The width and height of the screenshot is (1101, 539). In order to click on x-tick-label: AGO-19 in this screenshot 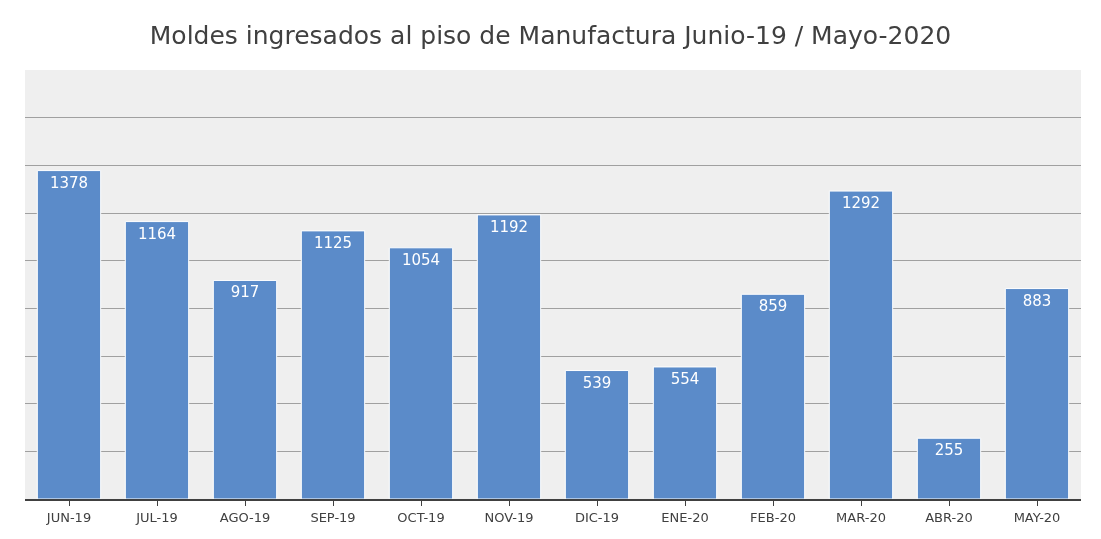, I will do `click(245, 517)`.